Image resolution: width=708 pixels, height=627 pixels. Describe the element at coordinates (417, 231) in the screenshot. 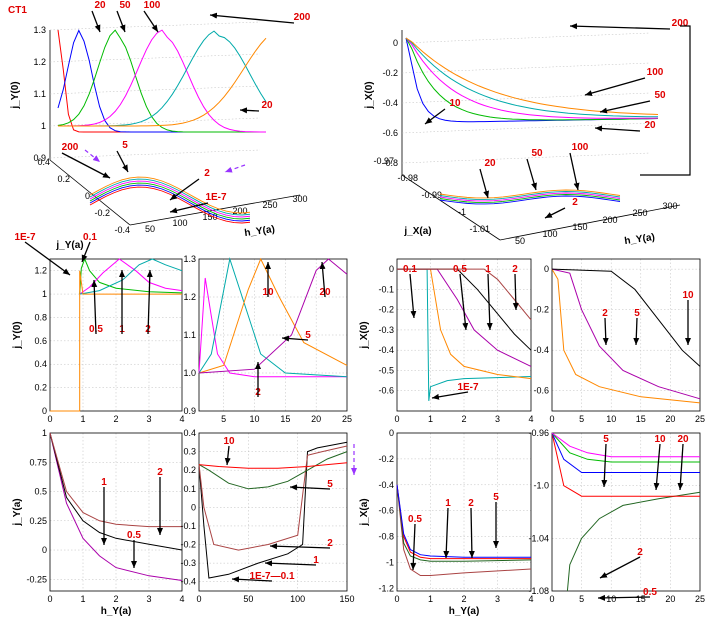

I see `y-axis-label: j_X(a)` at that location.